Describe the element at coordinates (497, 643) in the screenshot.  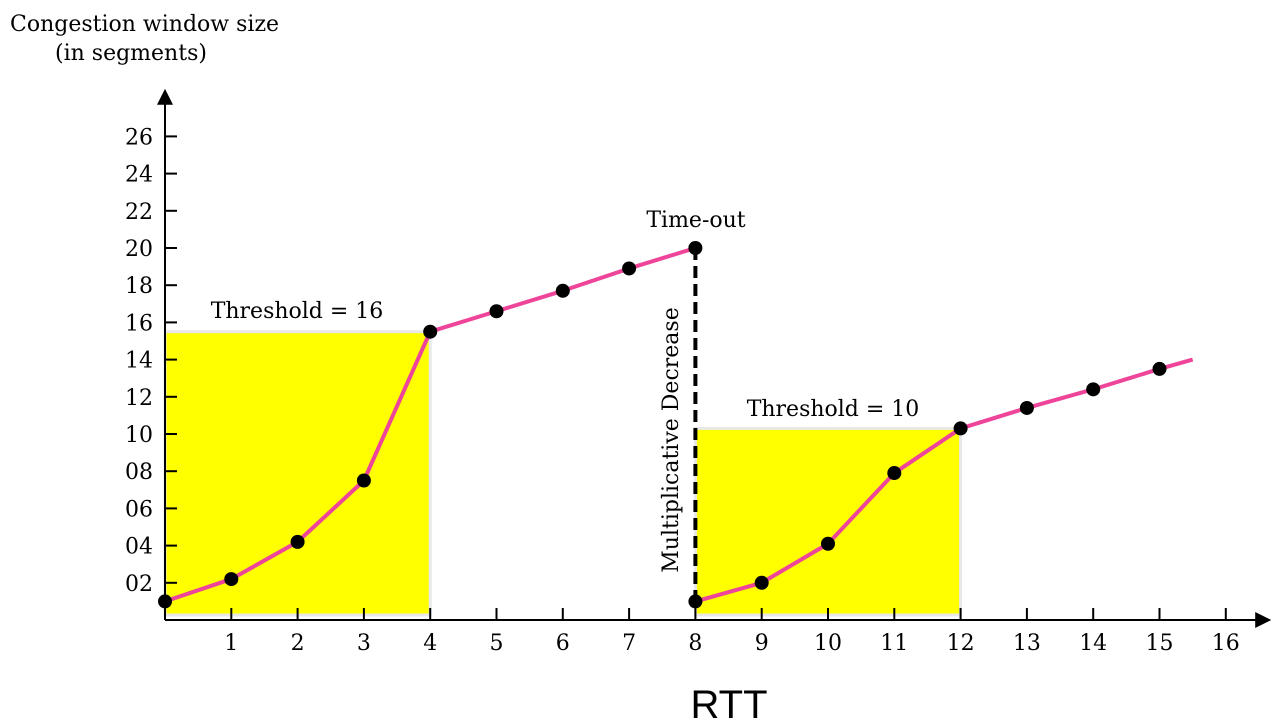
I see `x-tick-label: 5` at that location.